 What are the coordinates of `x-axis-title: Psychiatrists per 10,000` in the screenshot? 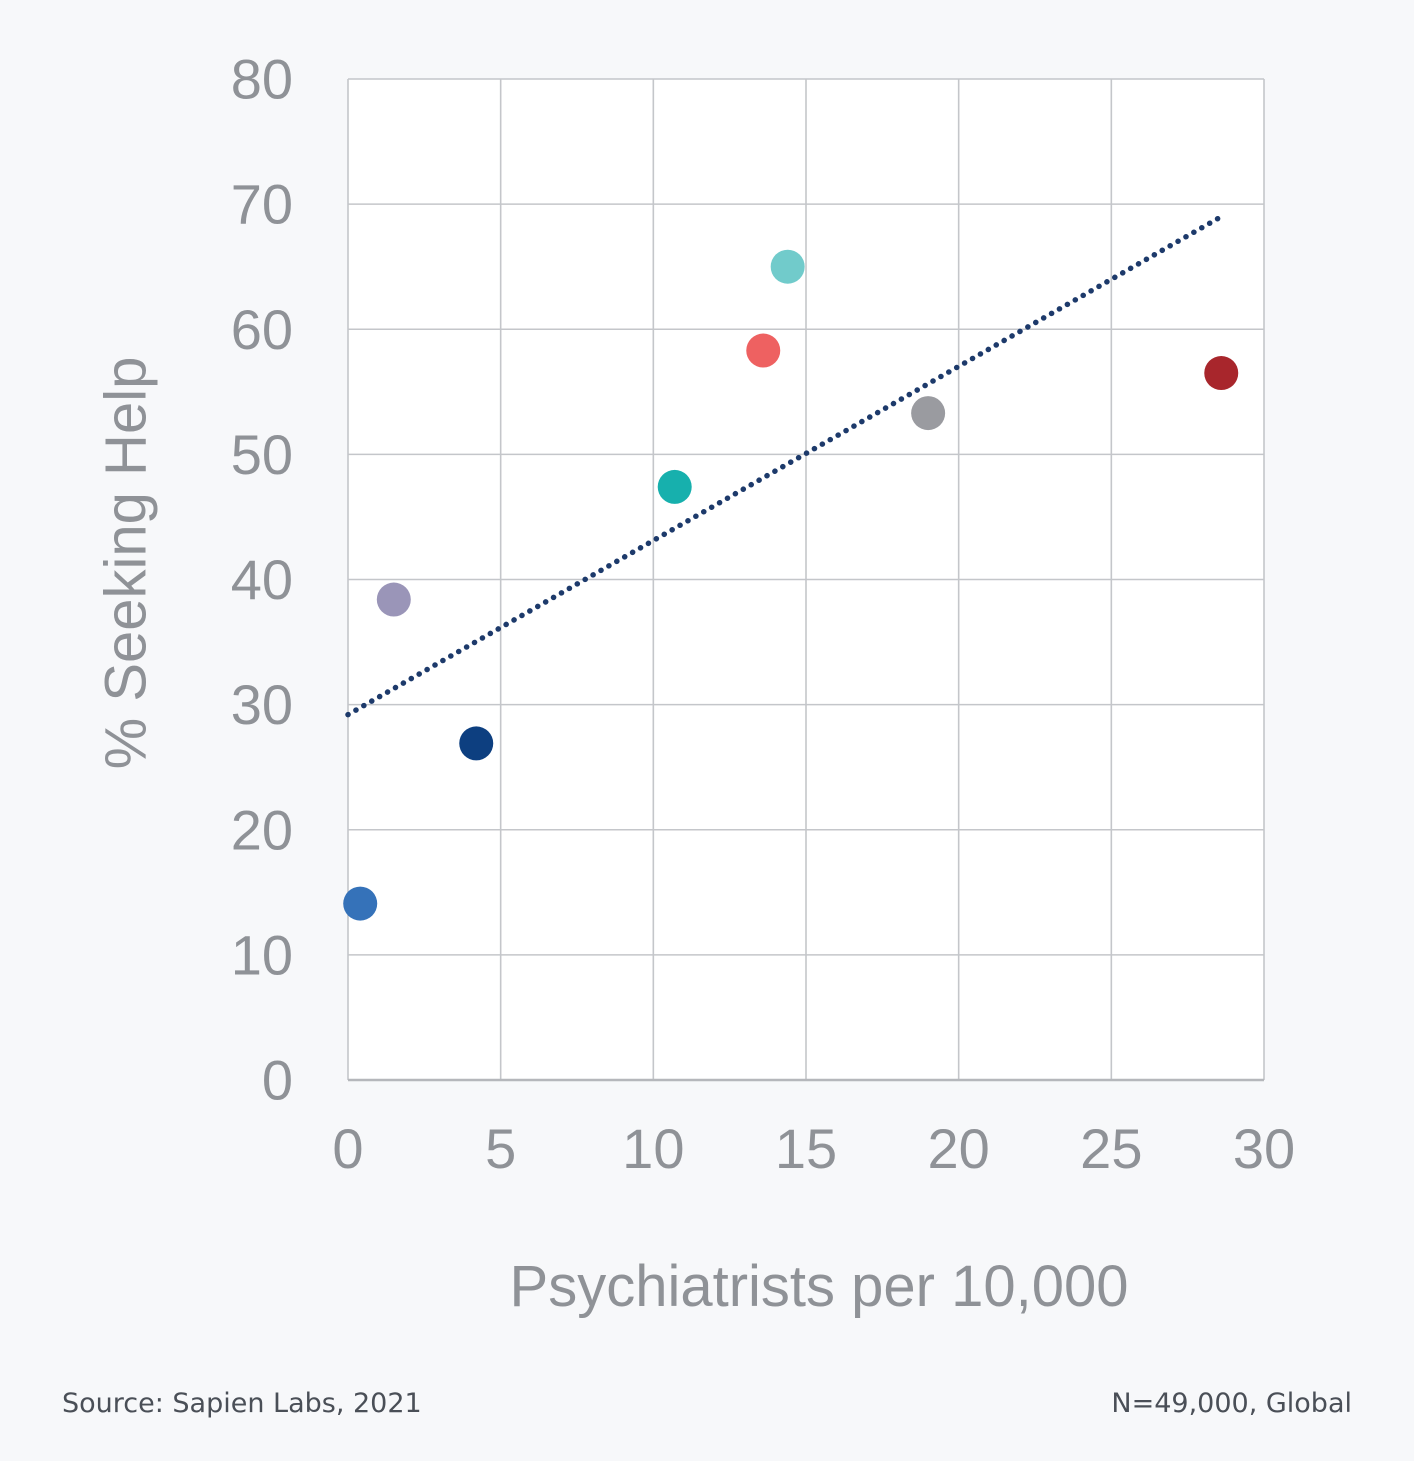 It's located at (819, 1286).